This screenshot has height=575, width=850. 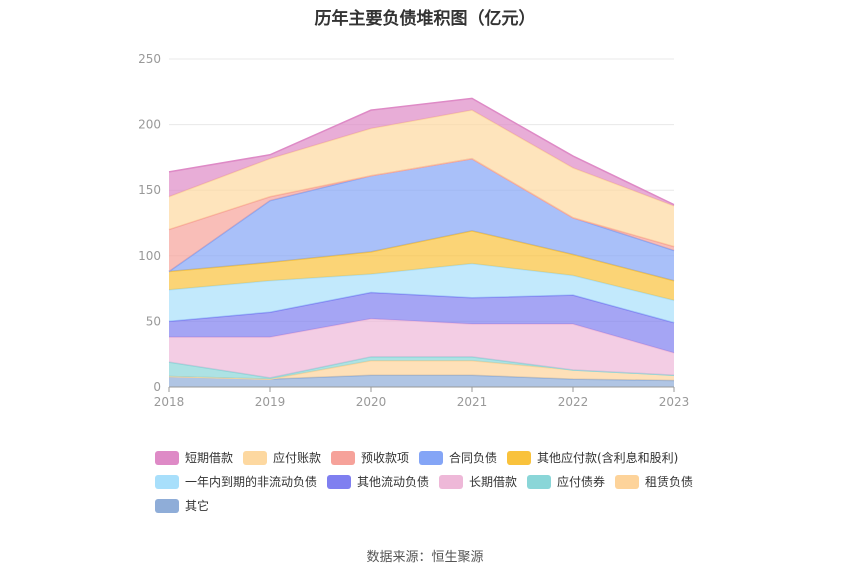 What do you see at coordinates (493, 482) in the screenshot?
I see `legend-label: 长期借款` at bounding box center [493, 482].